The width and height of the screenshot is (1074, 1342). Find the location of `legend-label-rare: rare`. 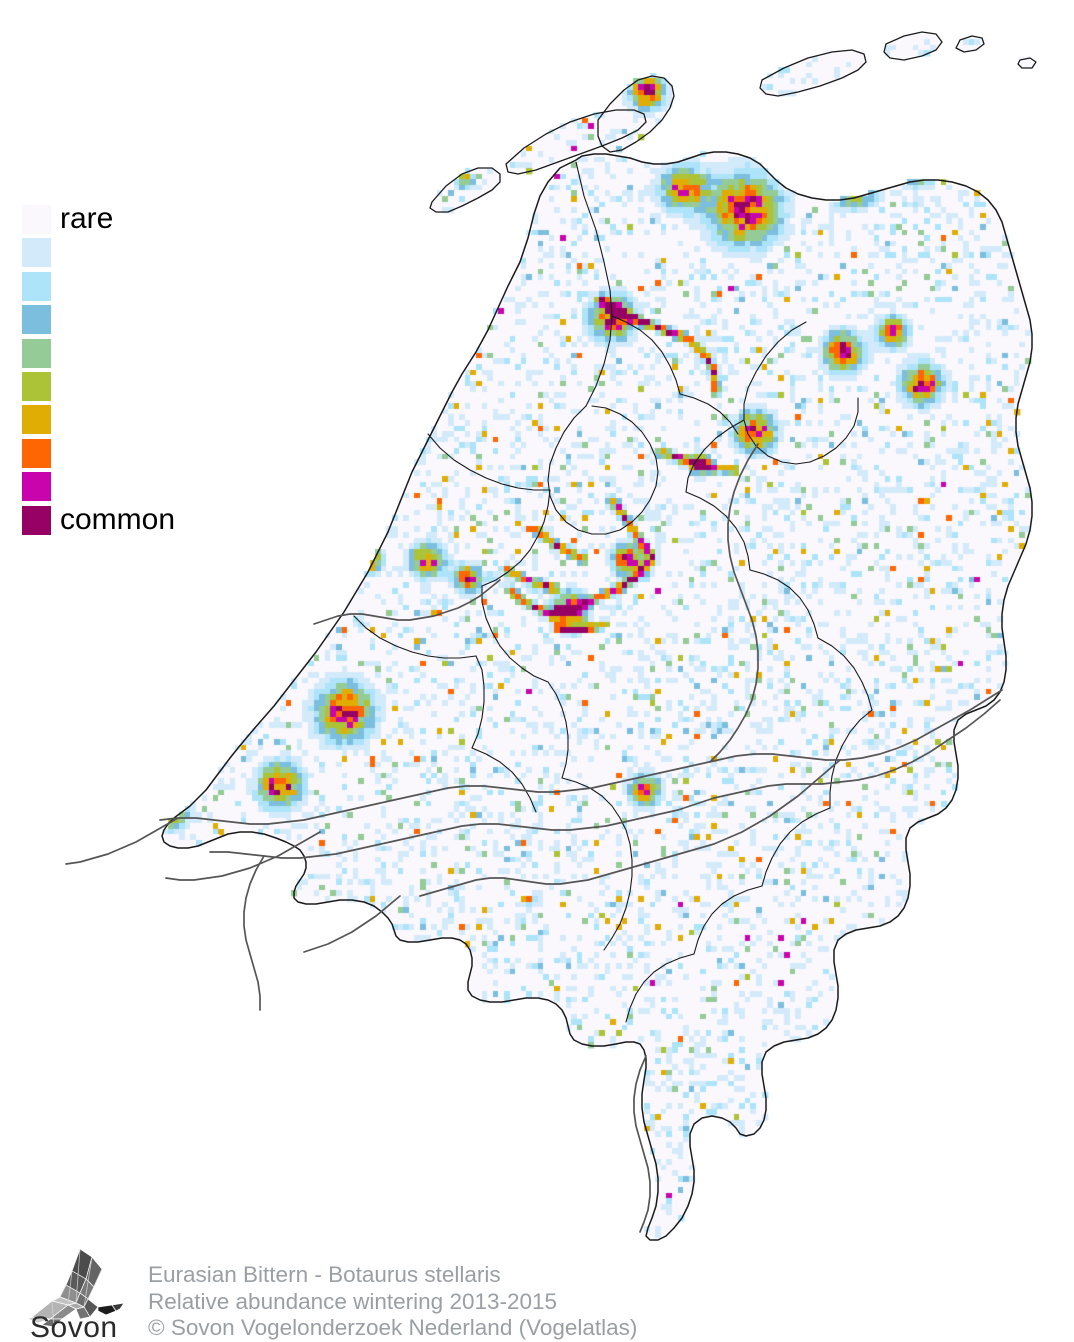

legend-label-rare: rare is located at coordinates (87, 218).